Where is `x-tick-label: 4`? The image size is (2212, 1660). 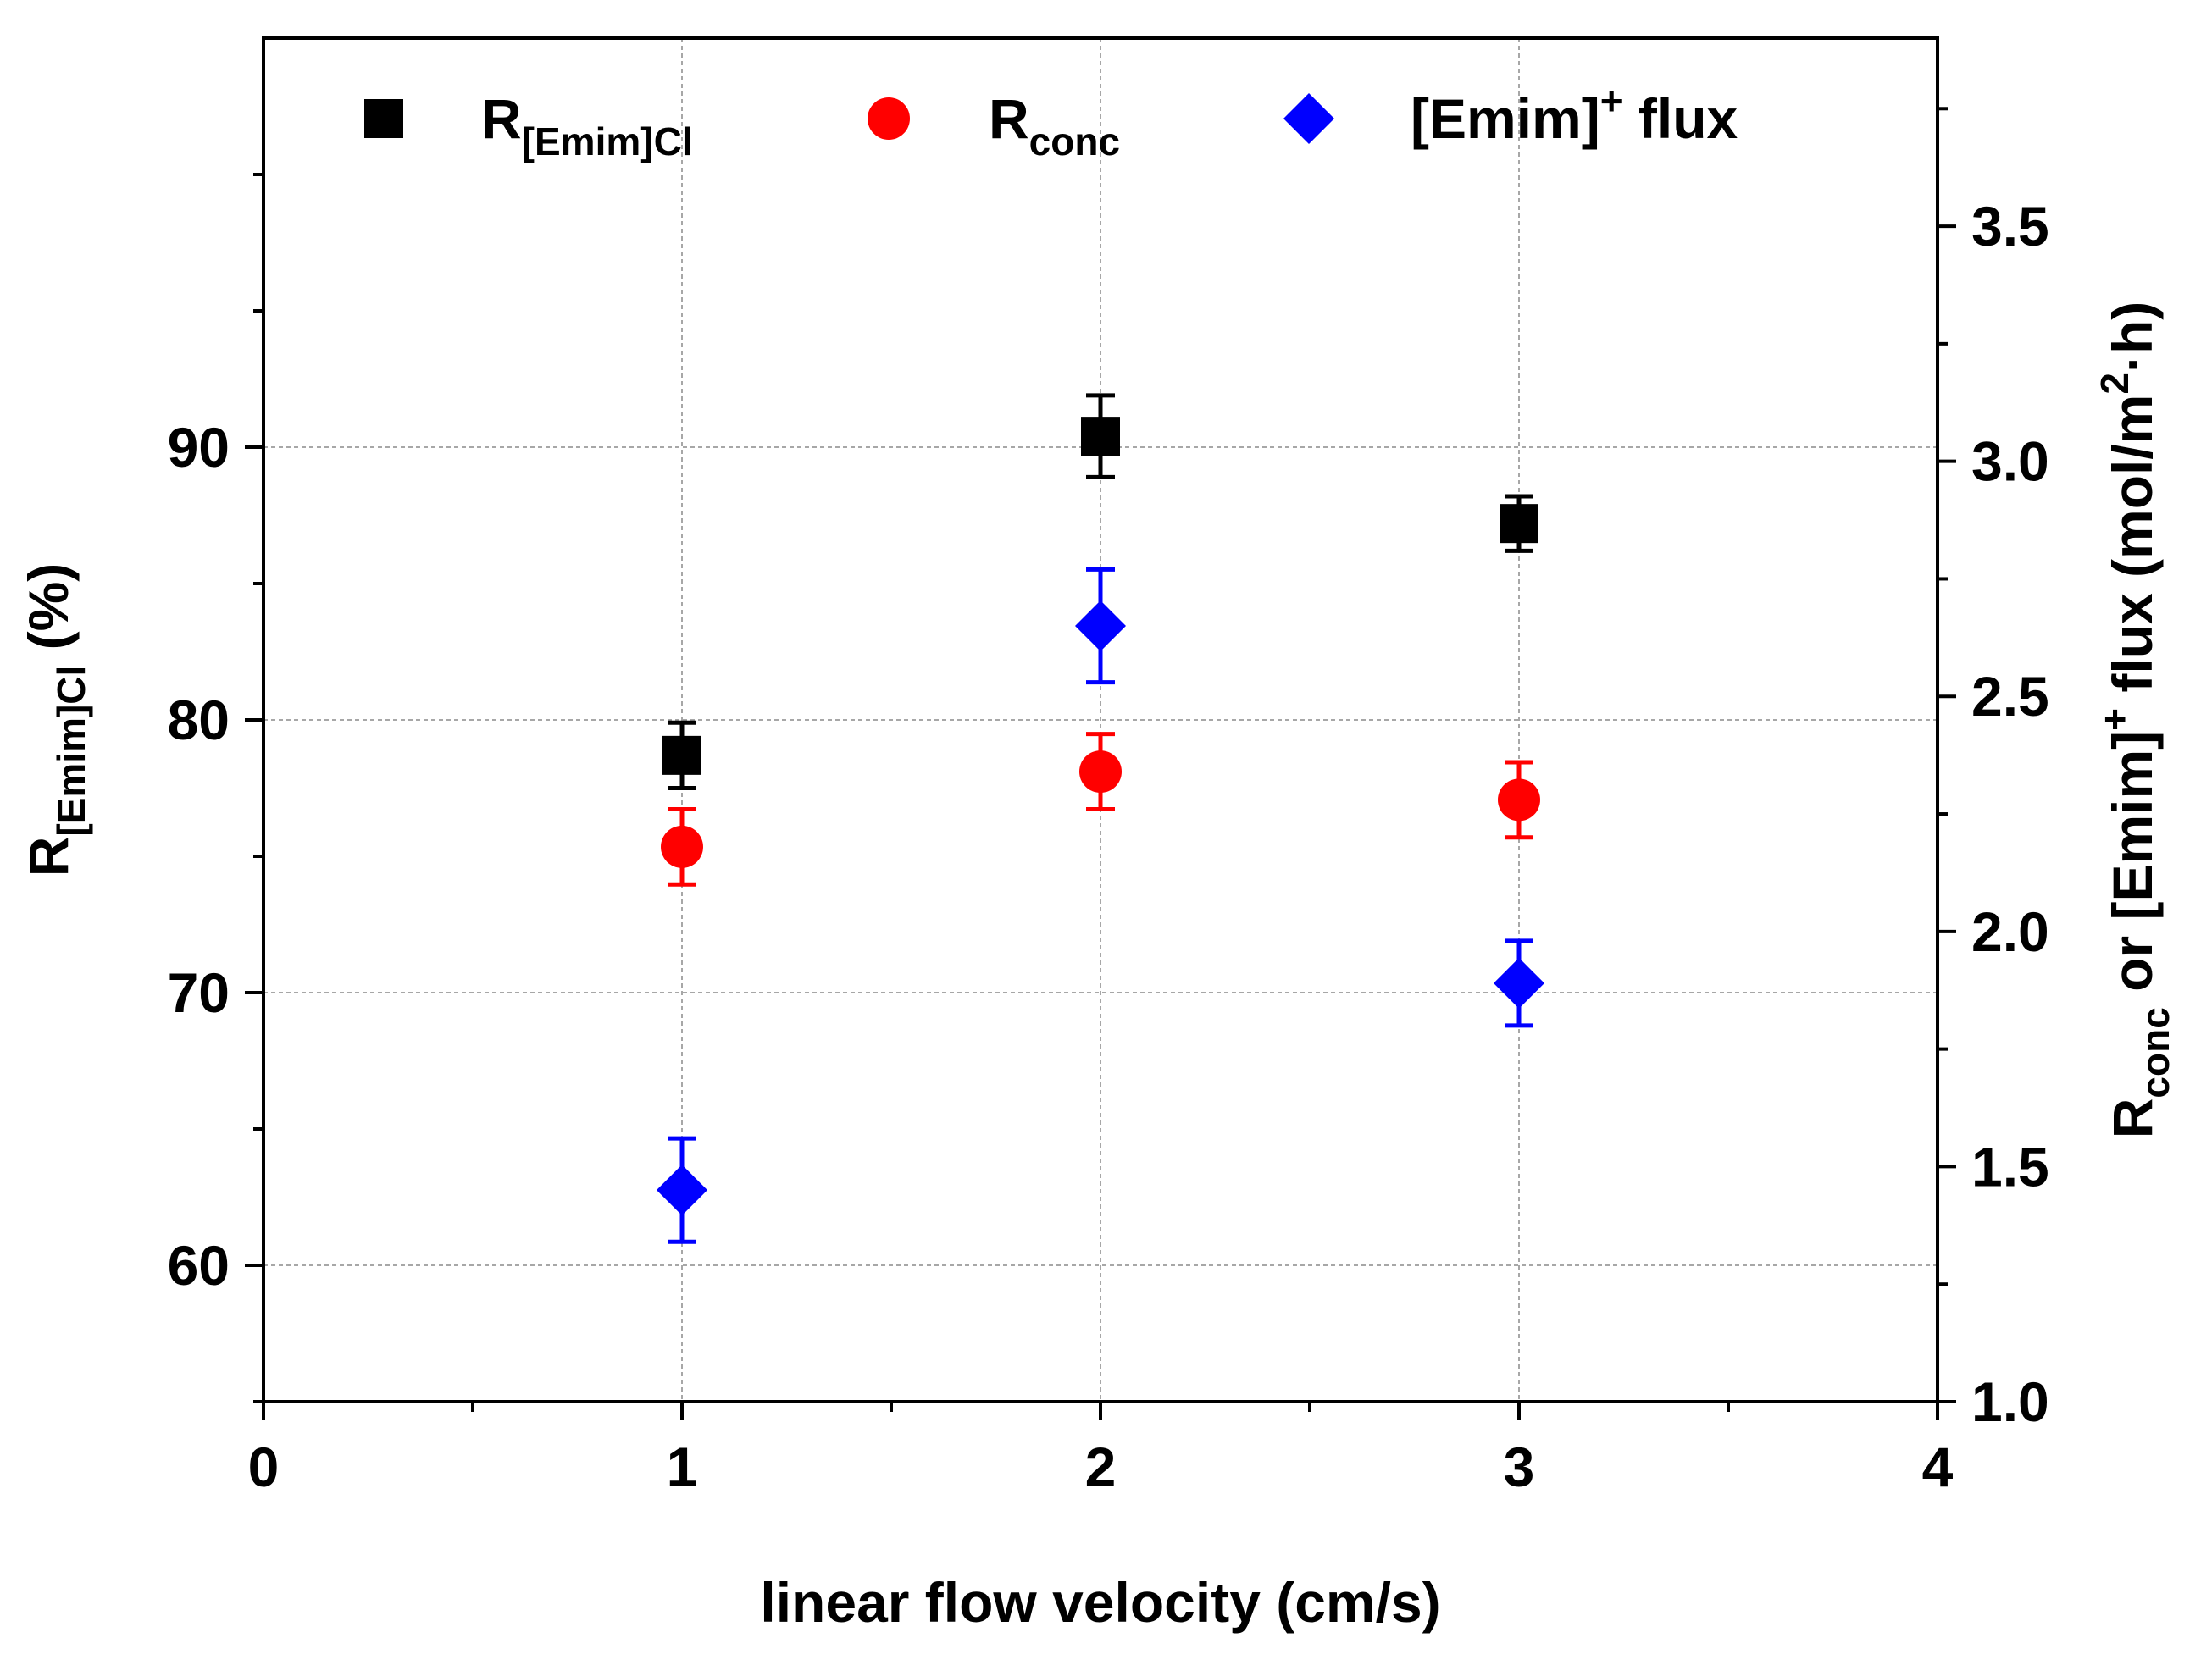
x-tick-label: 4 is located at coordinates (1938, 1467).